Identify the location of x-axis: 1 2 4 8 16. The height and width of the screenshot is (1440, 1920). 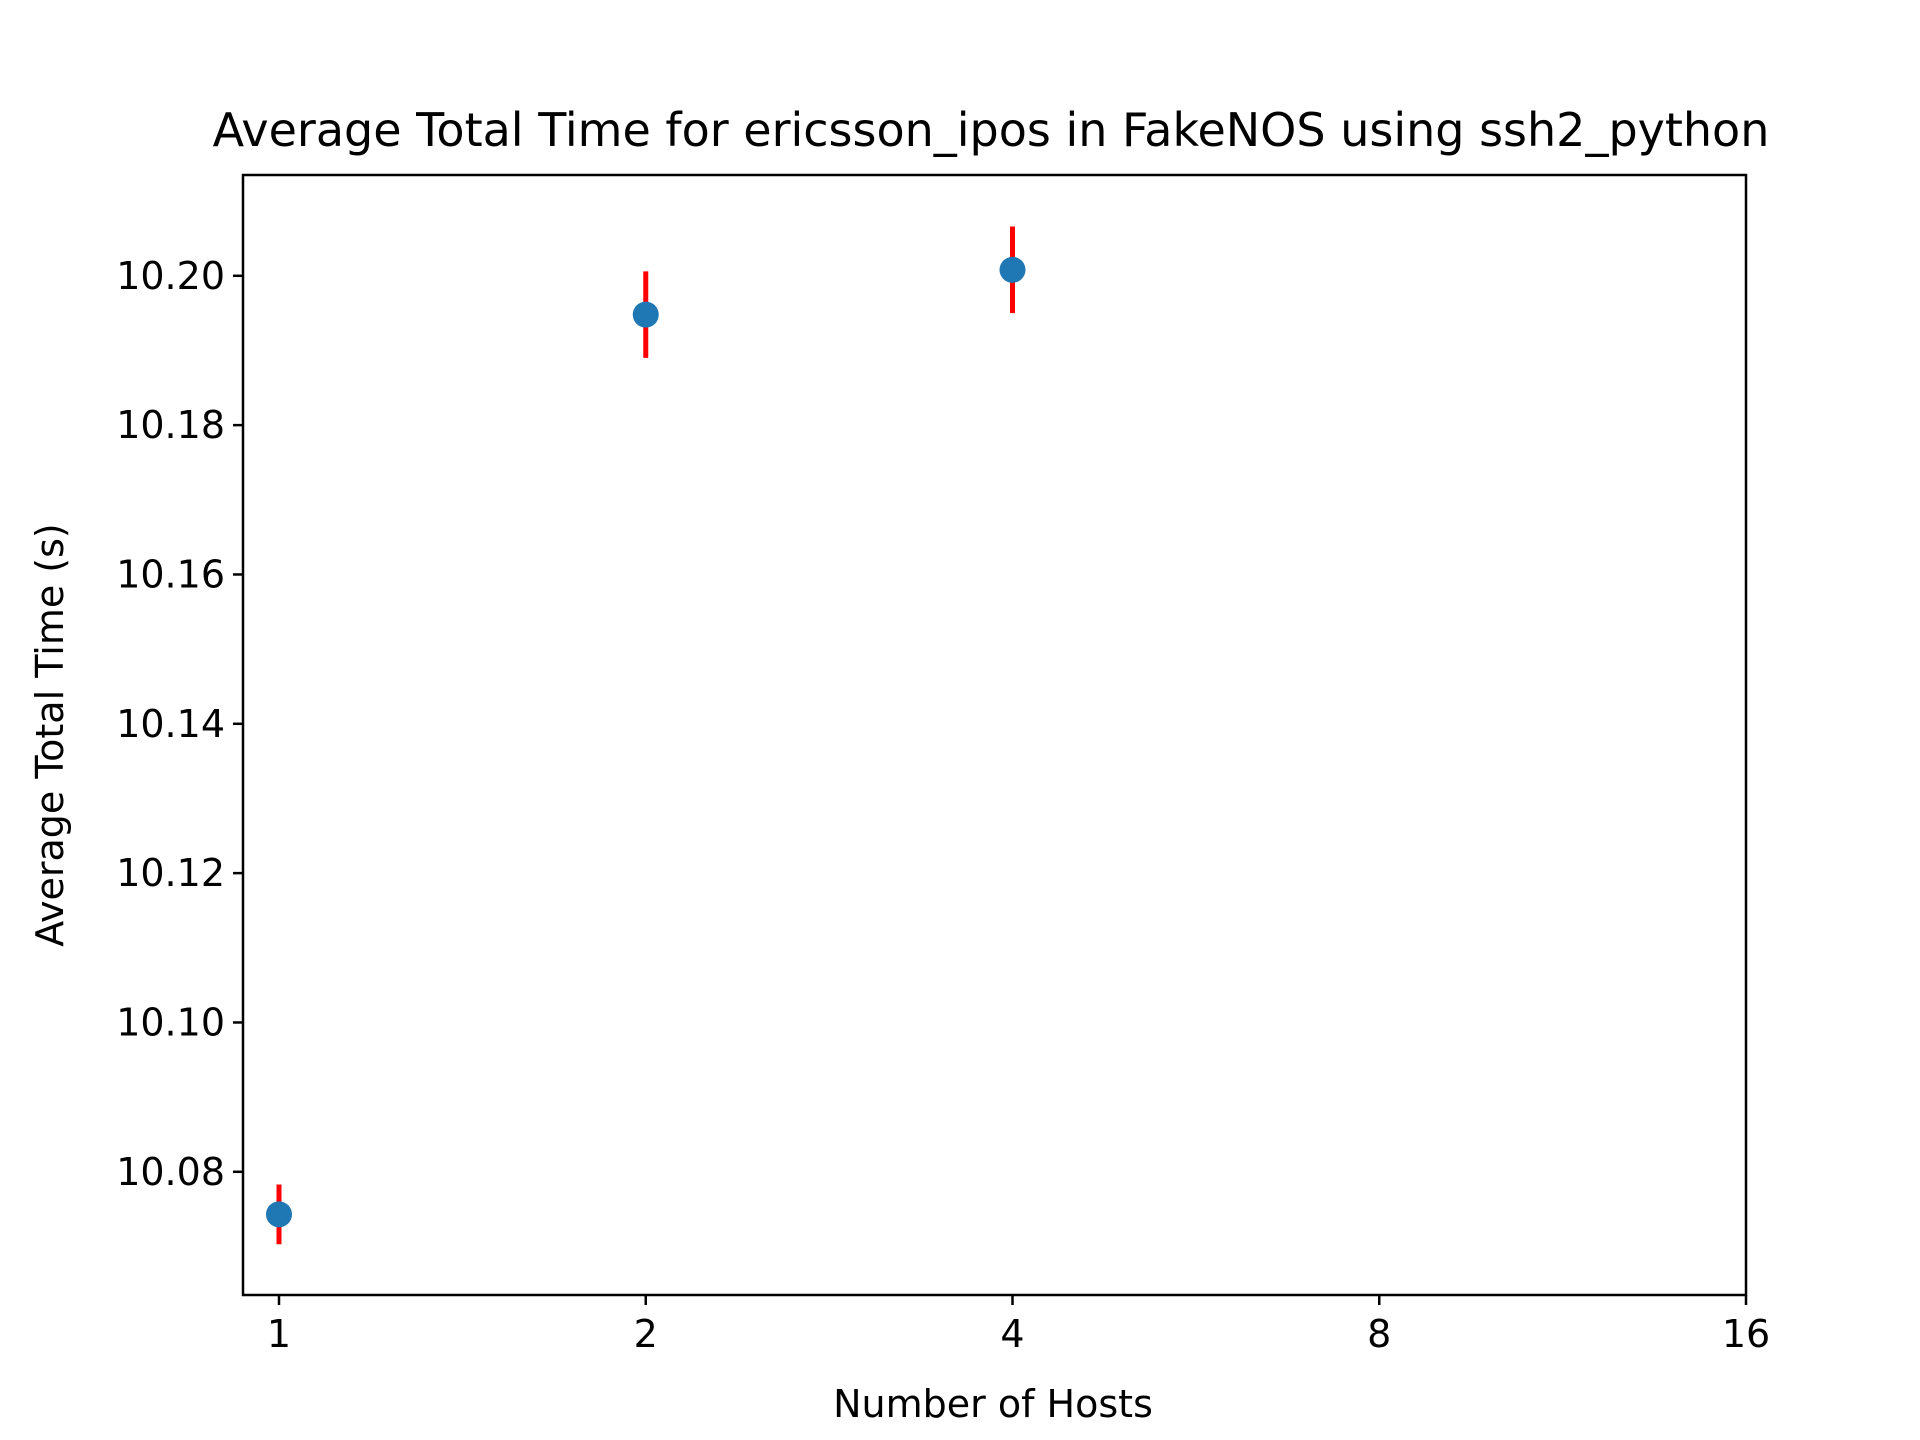
(1018, 1325).